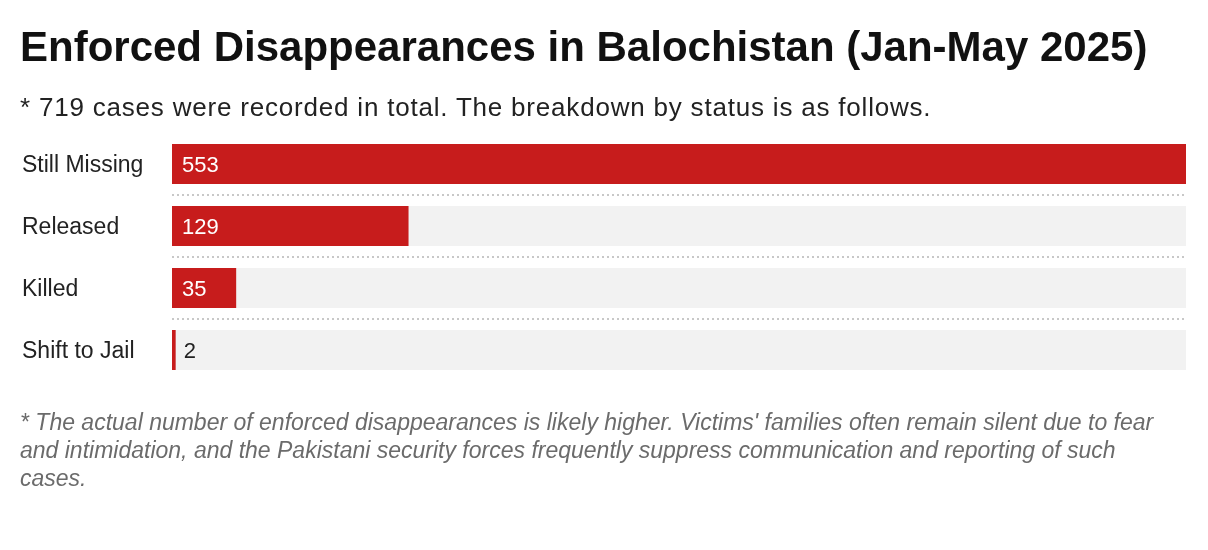 The image size is (1208, 550). I want to click on y-tick-label: Shift to Jail, so click(78, 350).